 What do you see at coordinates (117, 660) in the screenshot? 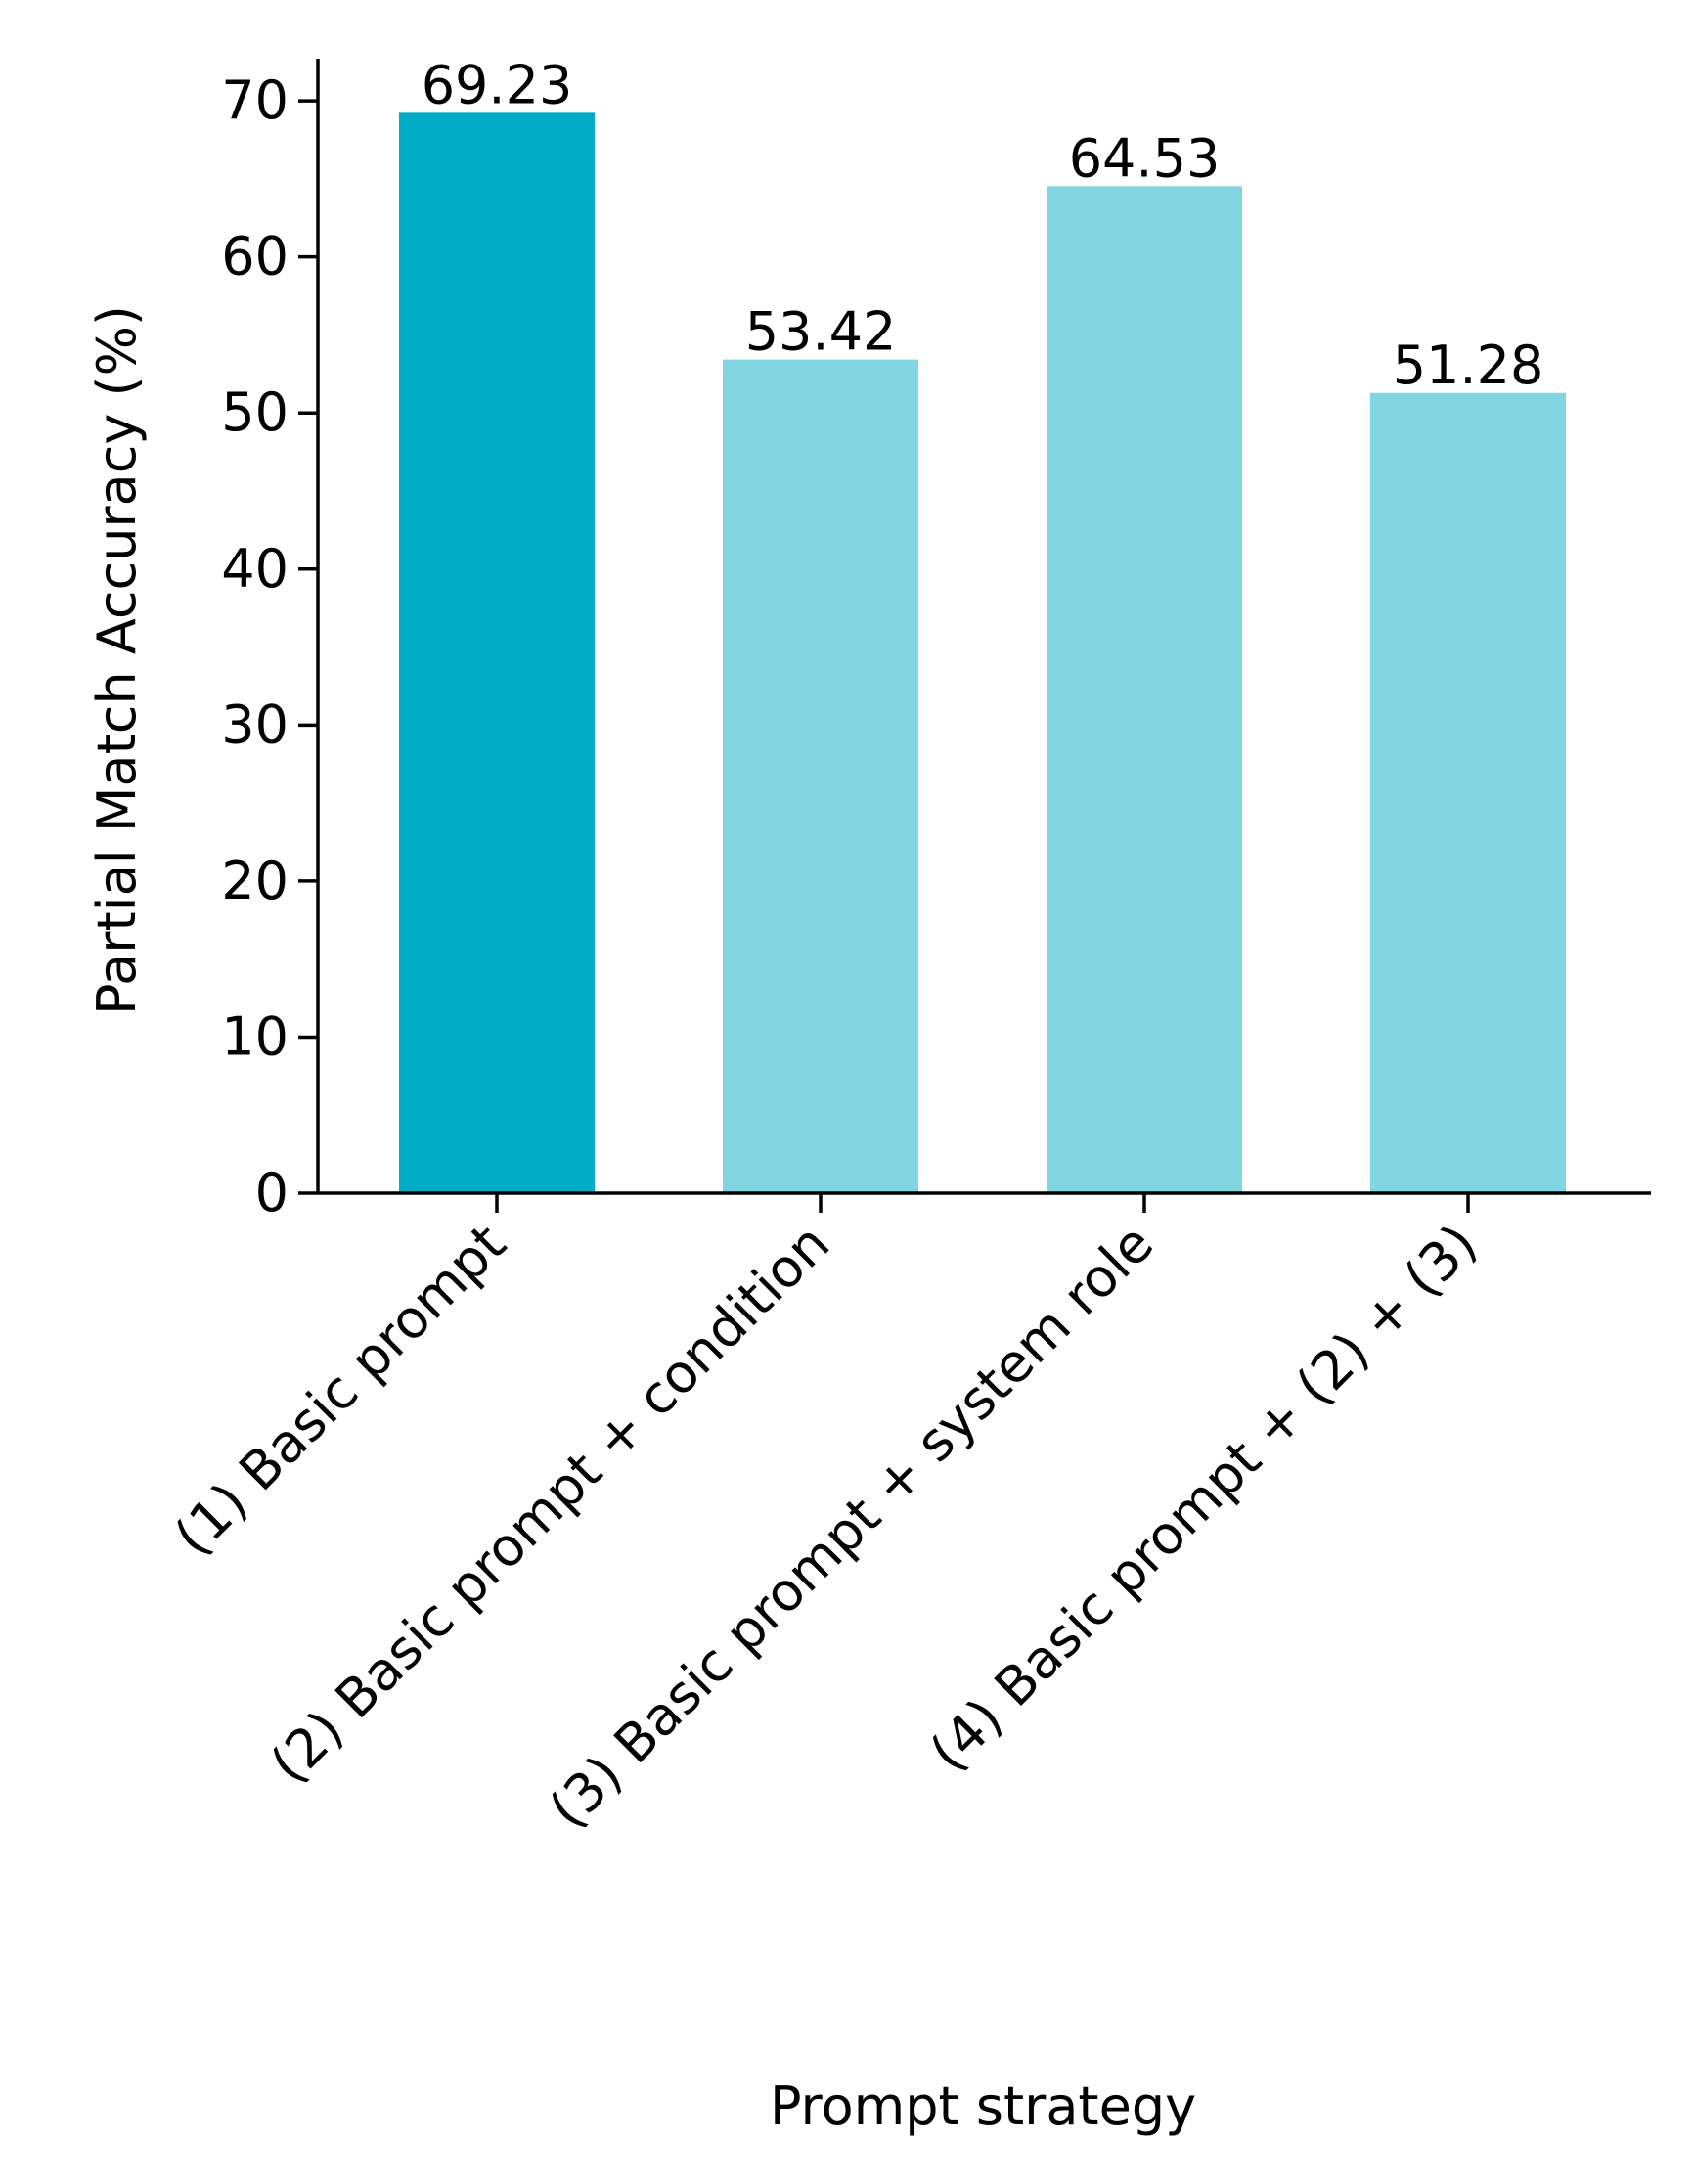
I see `y-axis-title: Partial Match Accuracy (%)` at bounding box center [117, 660].